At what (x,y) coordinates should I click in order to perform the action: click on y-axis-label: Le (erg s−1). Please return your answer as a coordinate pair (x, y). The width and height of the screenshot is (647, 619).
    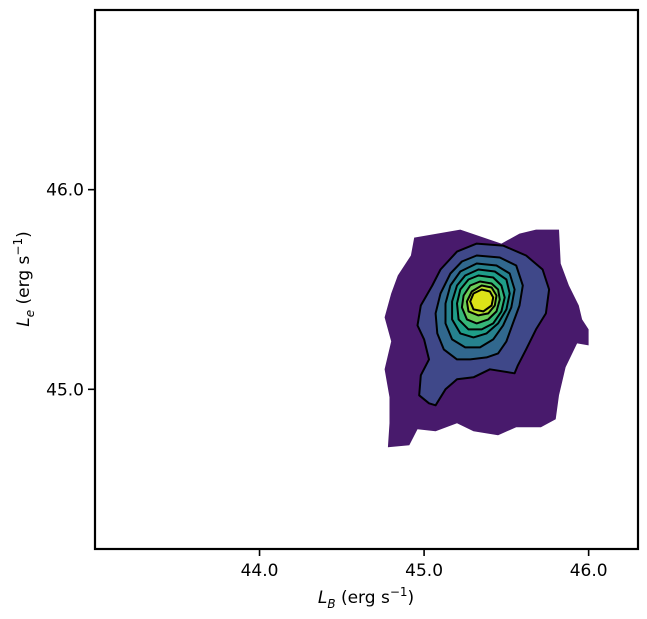
    Looking at the image, I should click on (24, 278).